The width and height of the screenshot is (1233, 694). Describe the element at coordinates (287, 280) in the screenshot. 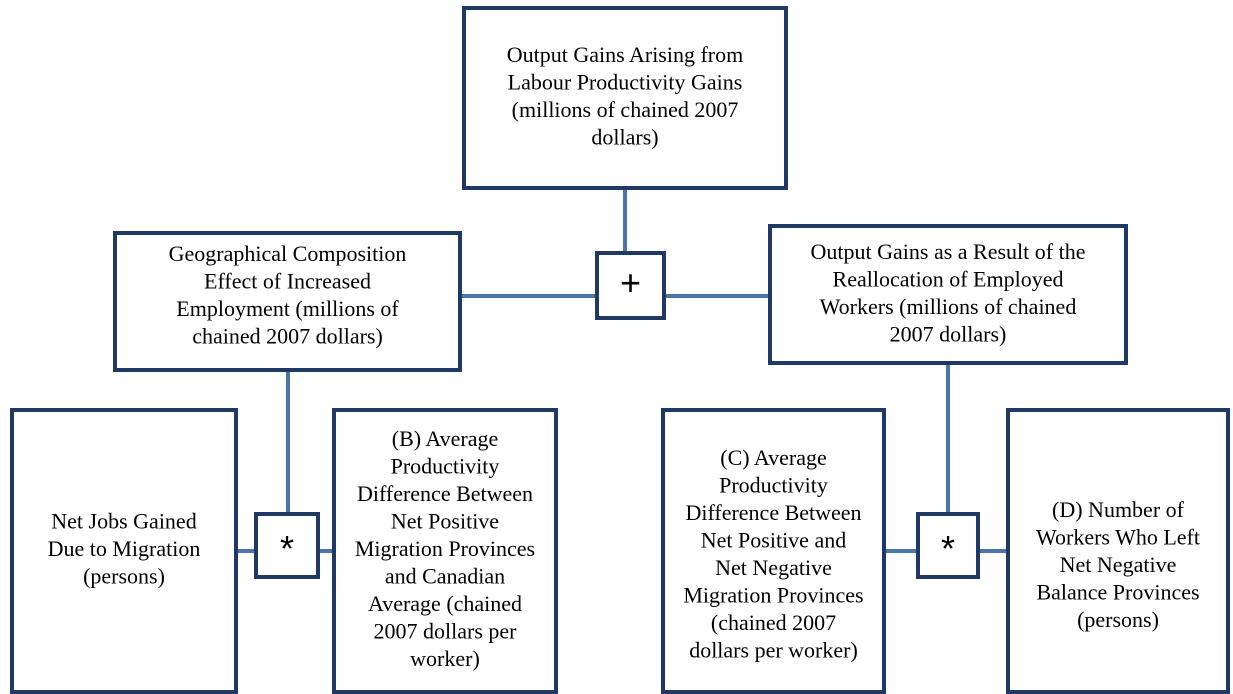

I see `node-label: Effect of Increased` at that location.